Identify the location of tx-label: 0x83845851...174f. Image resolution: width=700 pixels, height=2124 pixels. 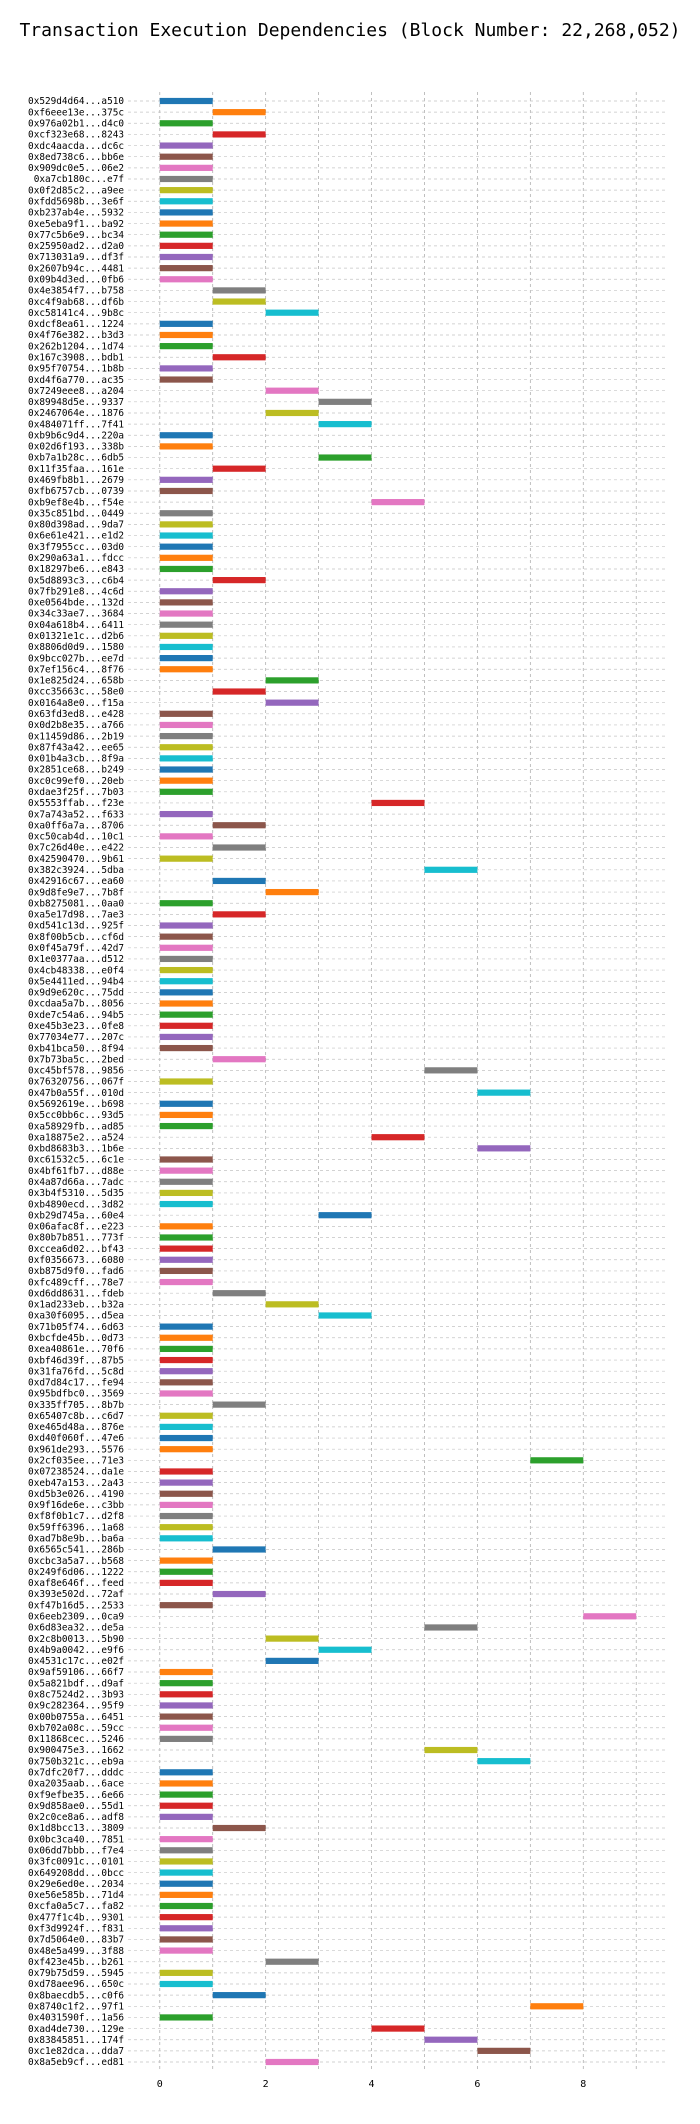
(76, 2040).